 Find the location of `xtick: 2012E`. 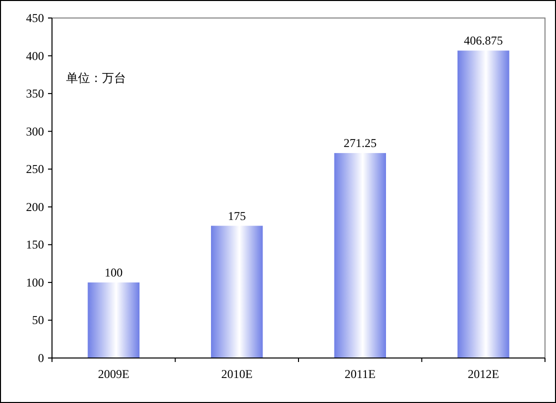

xtick: 2012E is located at coordinates (484, 374).